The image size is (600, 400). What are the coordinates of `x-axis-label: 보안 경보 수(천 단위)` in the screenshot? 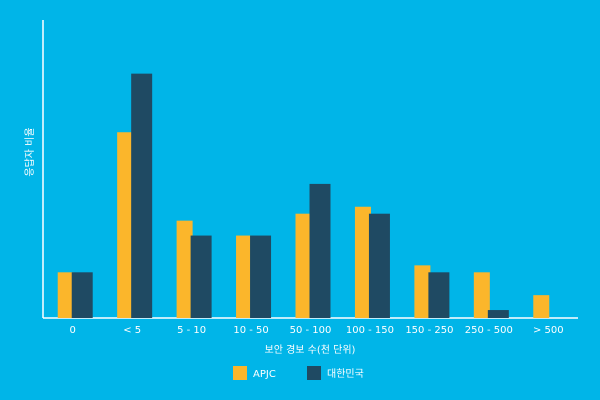 It's located at (310, 349).